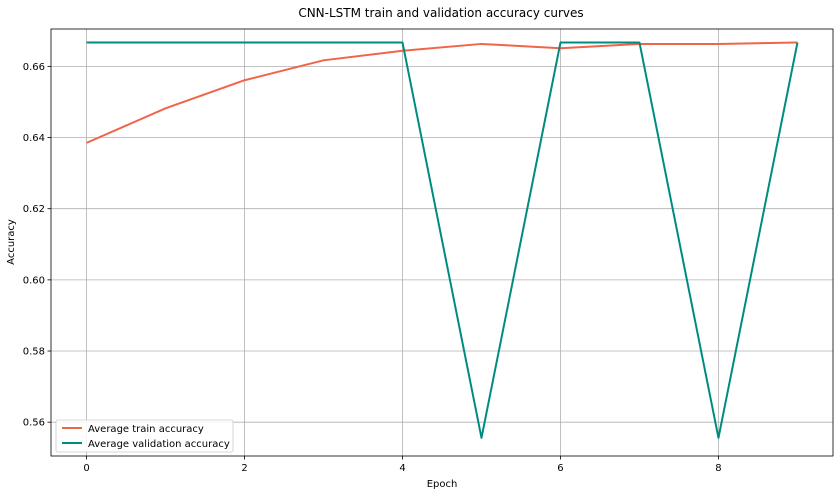  What do you see at coordinates (34, 138) in the screenshot?
I see `y-tick-label: 0.64` at bounding box center [34, 138].